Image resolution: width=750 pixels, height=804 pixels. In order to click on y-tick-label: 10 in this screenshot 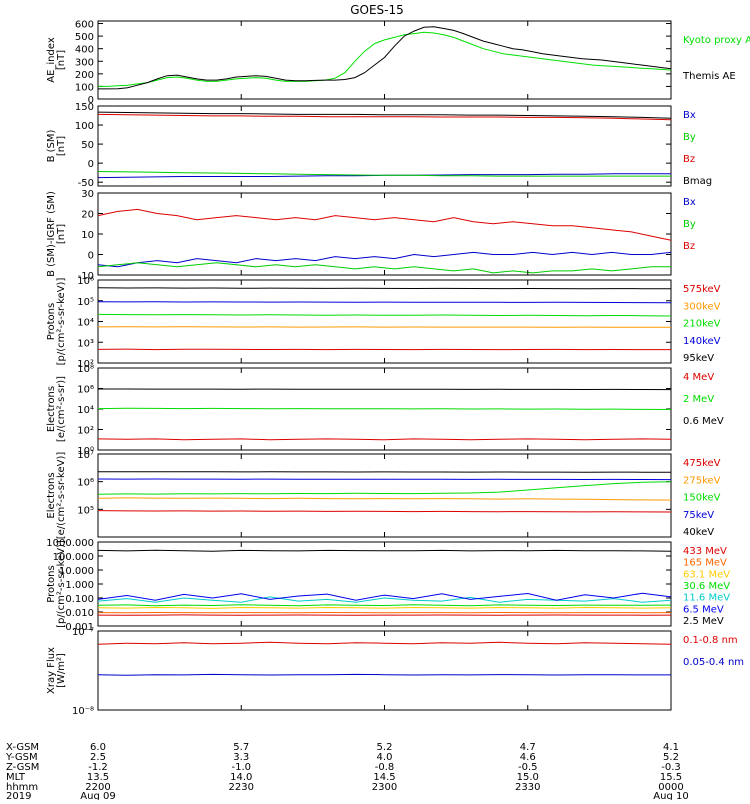, I will do `click(87, 235)`.